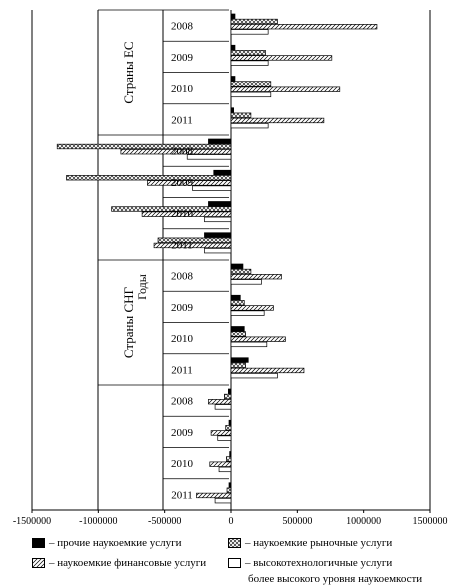 The width and height of the screenshot is (451, 588). What do you see at coordinates (430, 521) in the screenshot?
I see `x-tick-label: 1500000` at bounding box center [430, 521].